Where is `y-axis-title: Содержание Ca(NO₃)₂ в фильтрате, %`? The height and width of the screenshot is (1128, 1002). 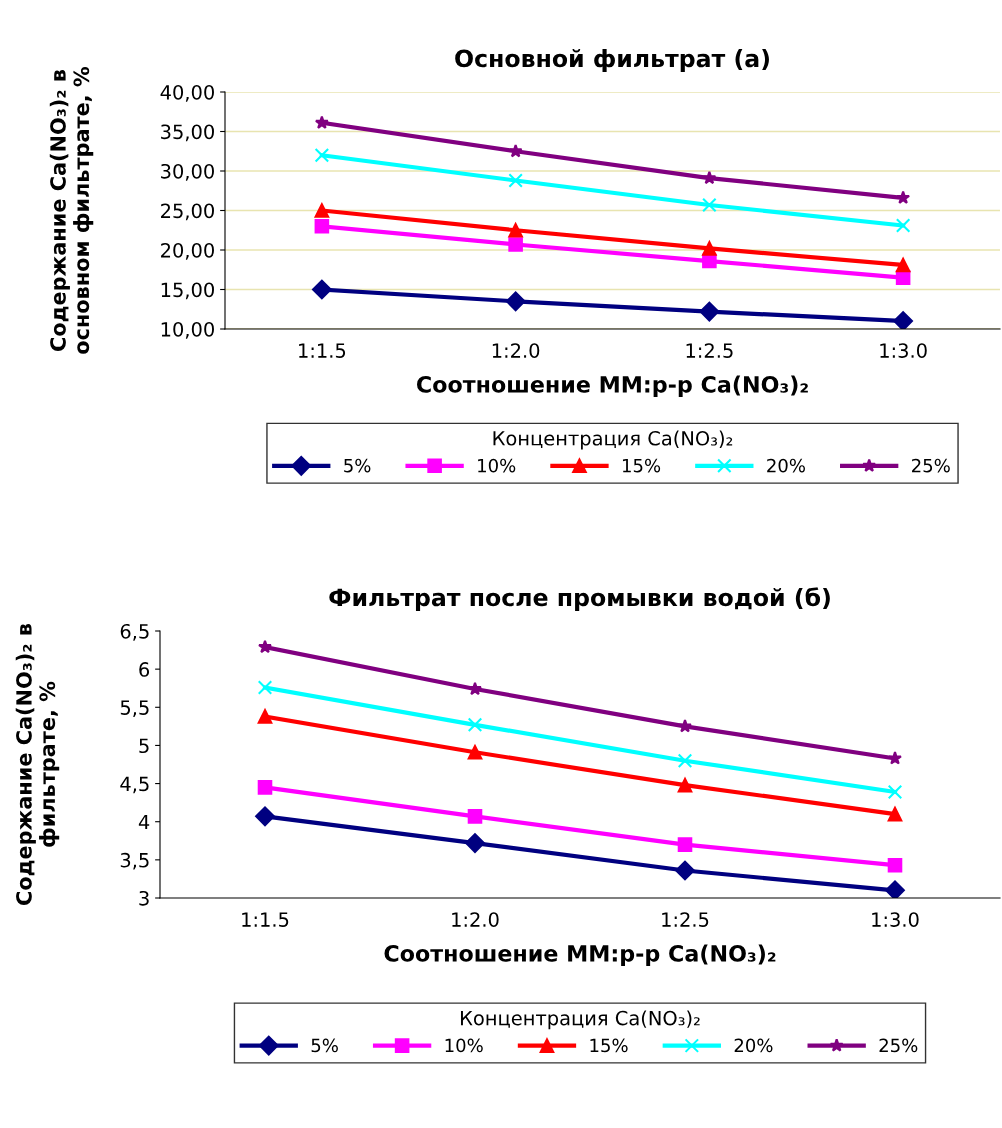
y-axis-title: Содержание Ca(NO₃)₂ в фильтрате, % is located at coordinates (37, 764).